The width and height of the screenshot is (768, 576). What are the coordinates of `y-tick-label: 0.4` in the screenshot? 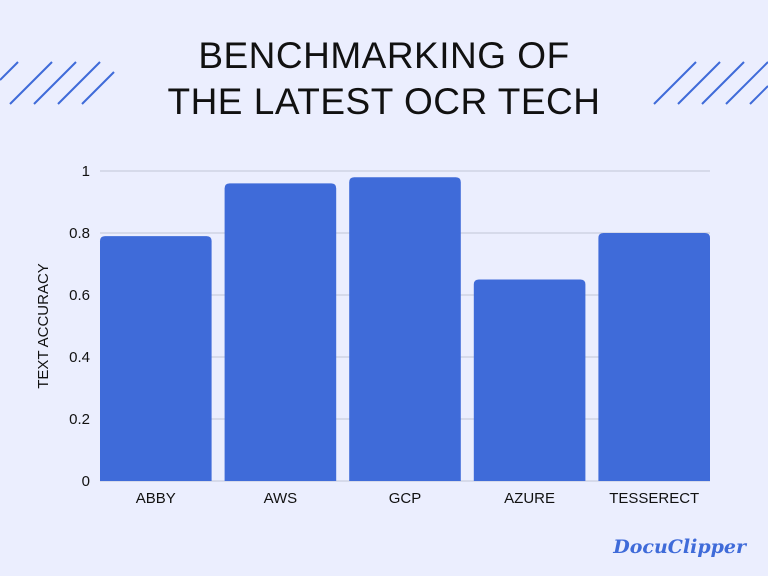 It's located at (79, 357).